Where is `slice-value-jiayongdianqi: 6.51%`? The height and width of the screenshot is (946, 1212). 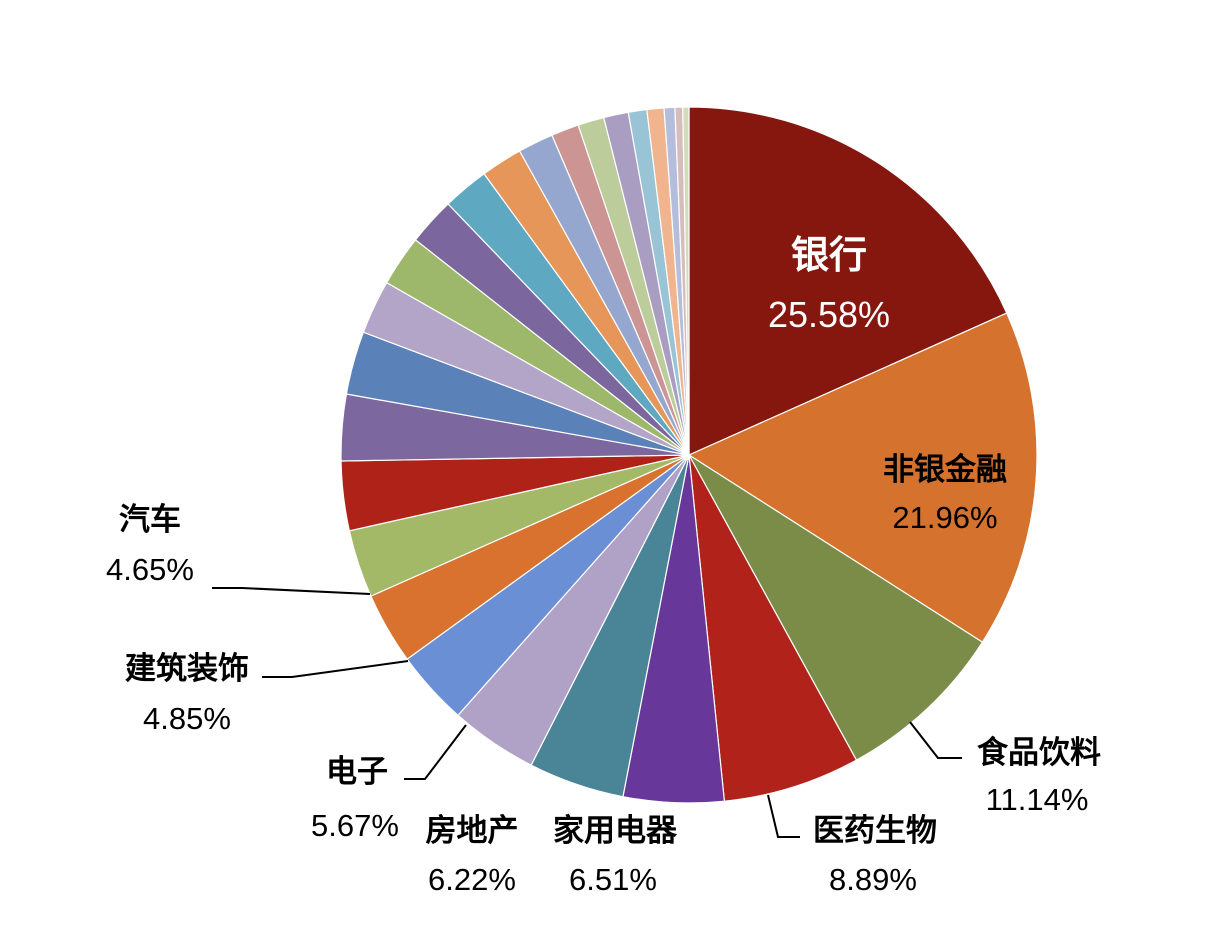
slice-value-jiayongdianqi: 6.51% is located at coordinates (613, 879).